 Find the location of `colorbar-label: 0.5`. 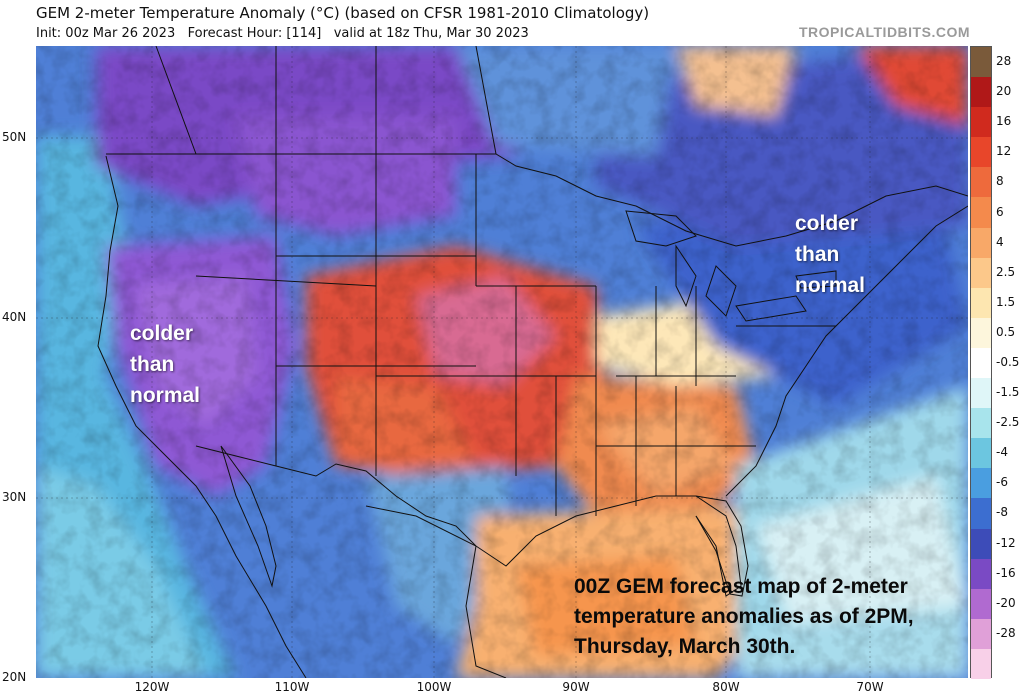

colorbar-label: 0.5 is located at coordinates (1006, 331).